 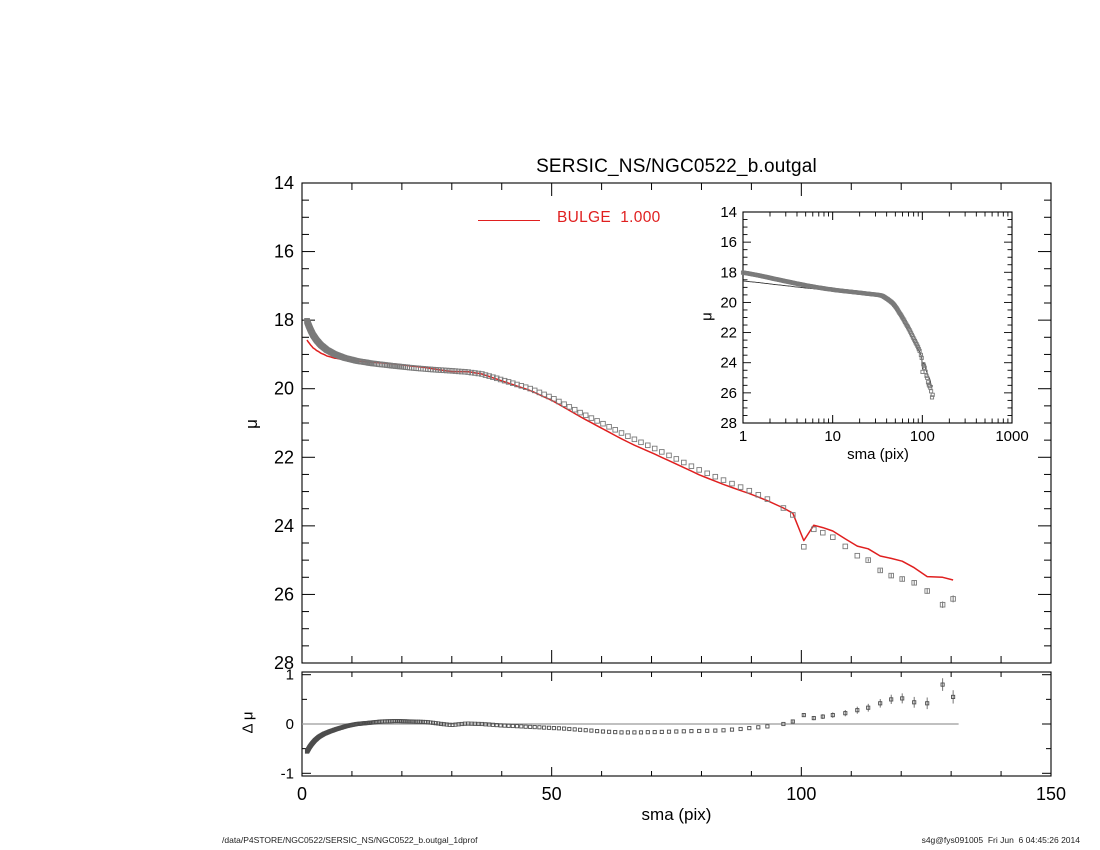 I want to click on inset-y-tick-label: 18, so click(x=728, y=272).